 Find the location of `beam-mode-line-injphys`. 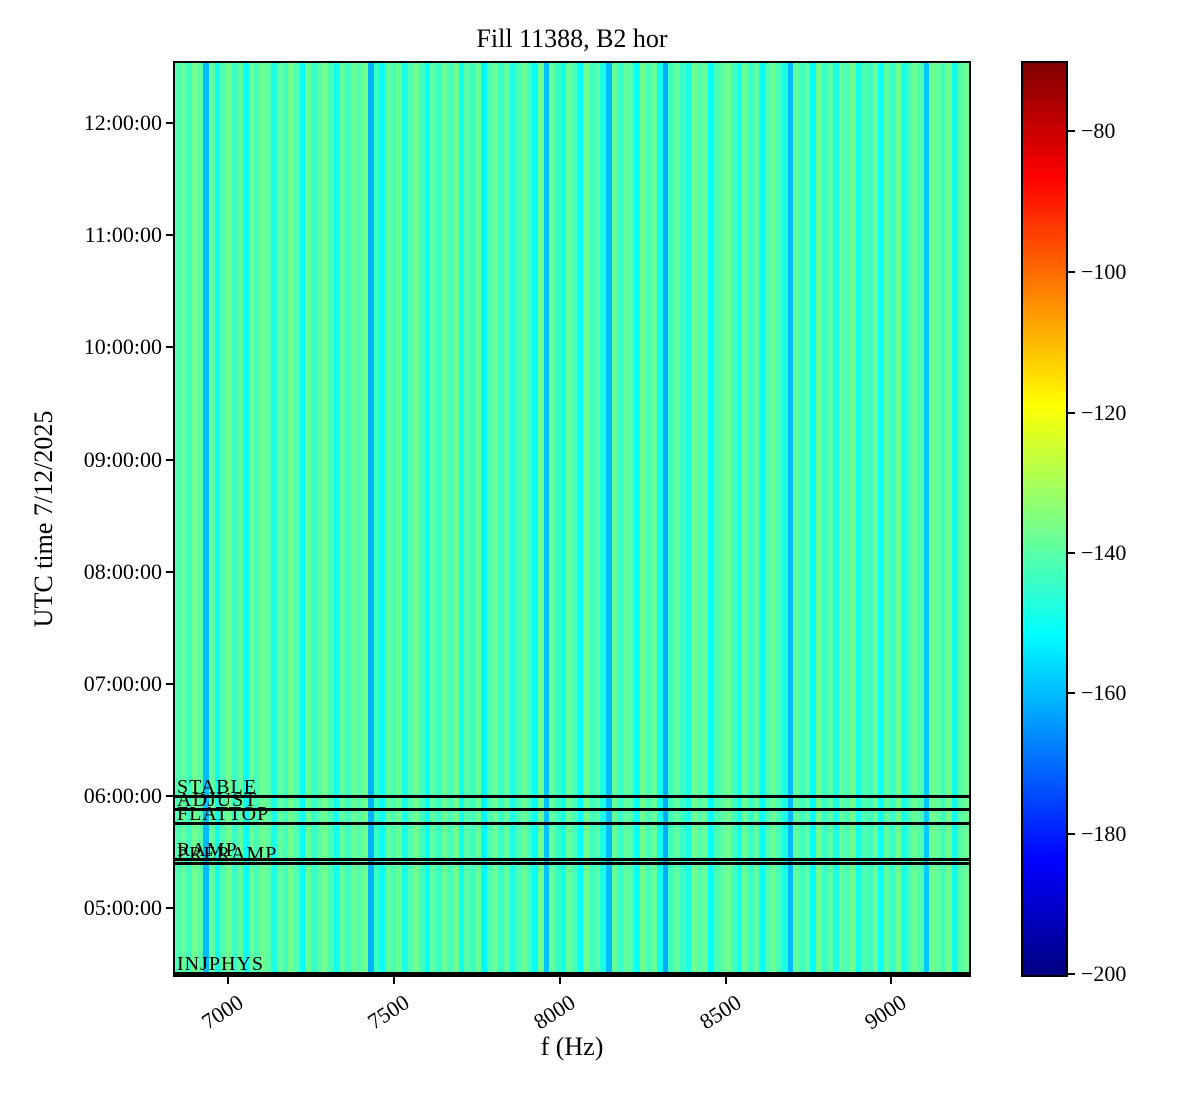

beam-mode-line-injphys is located at coordinates (572, 973).